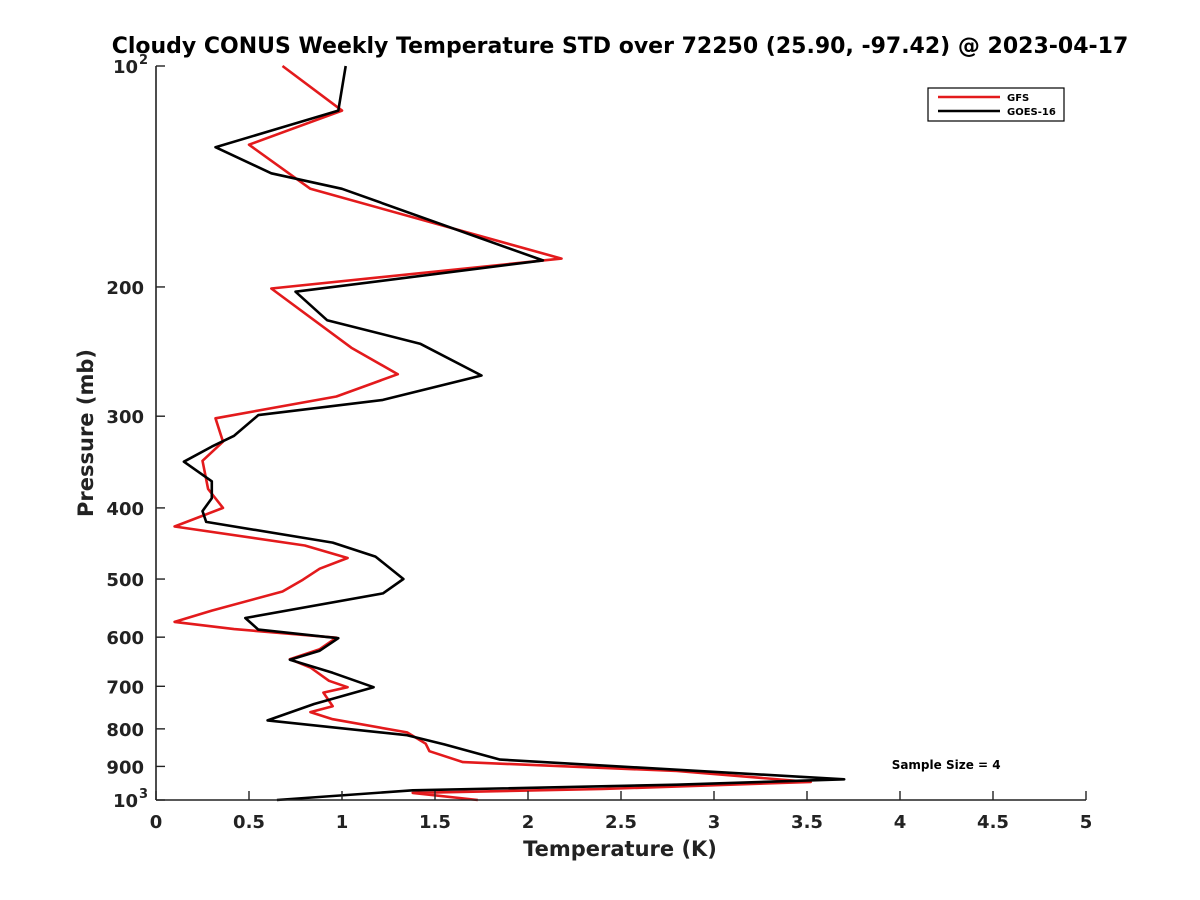 The height and width of the screenshot is (900, 1200). What do you see at coordinates (342, 822) in the screenshot?
I see `x-tick-label: 1` at bounding box center [342, 822].